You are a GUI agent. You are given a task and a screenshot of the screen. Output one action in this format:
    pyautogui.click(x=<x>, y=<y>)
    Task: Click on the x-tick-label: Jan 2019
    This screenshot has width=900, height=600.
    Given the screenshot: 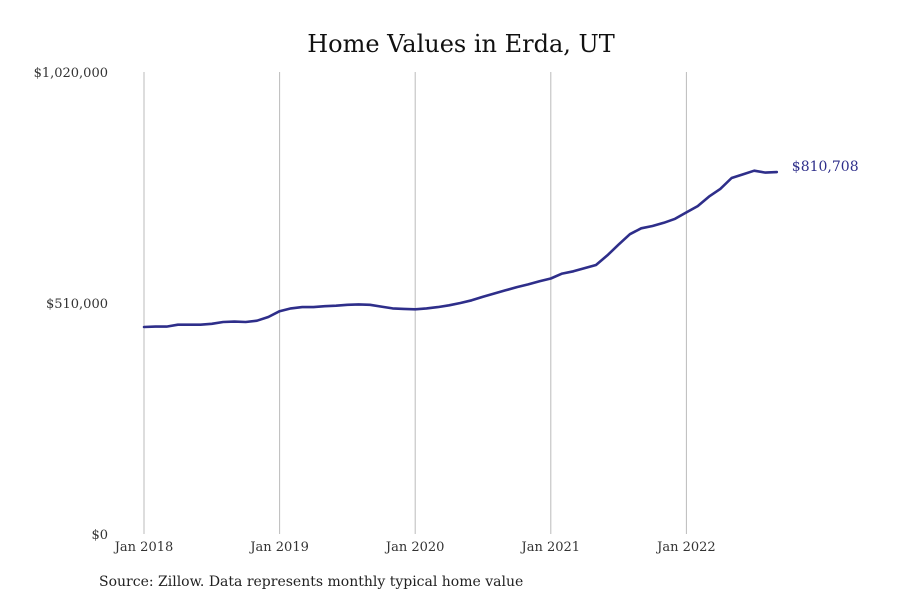 What is the action you would take?
    pyautogui.click(x=278, y=547)
    